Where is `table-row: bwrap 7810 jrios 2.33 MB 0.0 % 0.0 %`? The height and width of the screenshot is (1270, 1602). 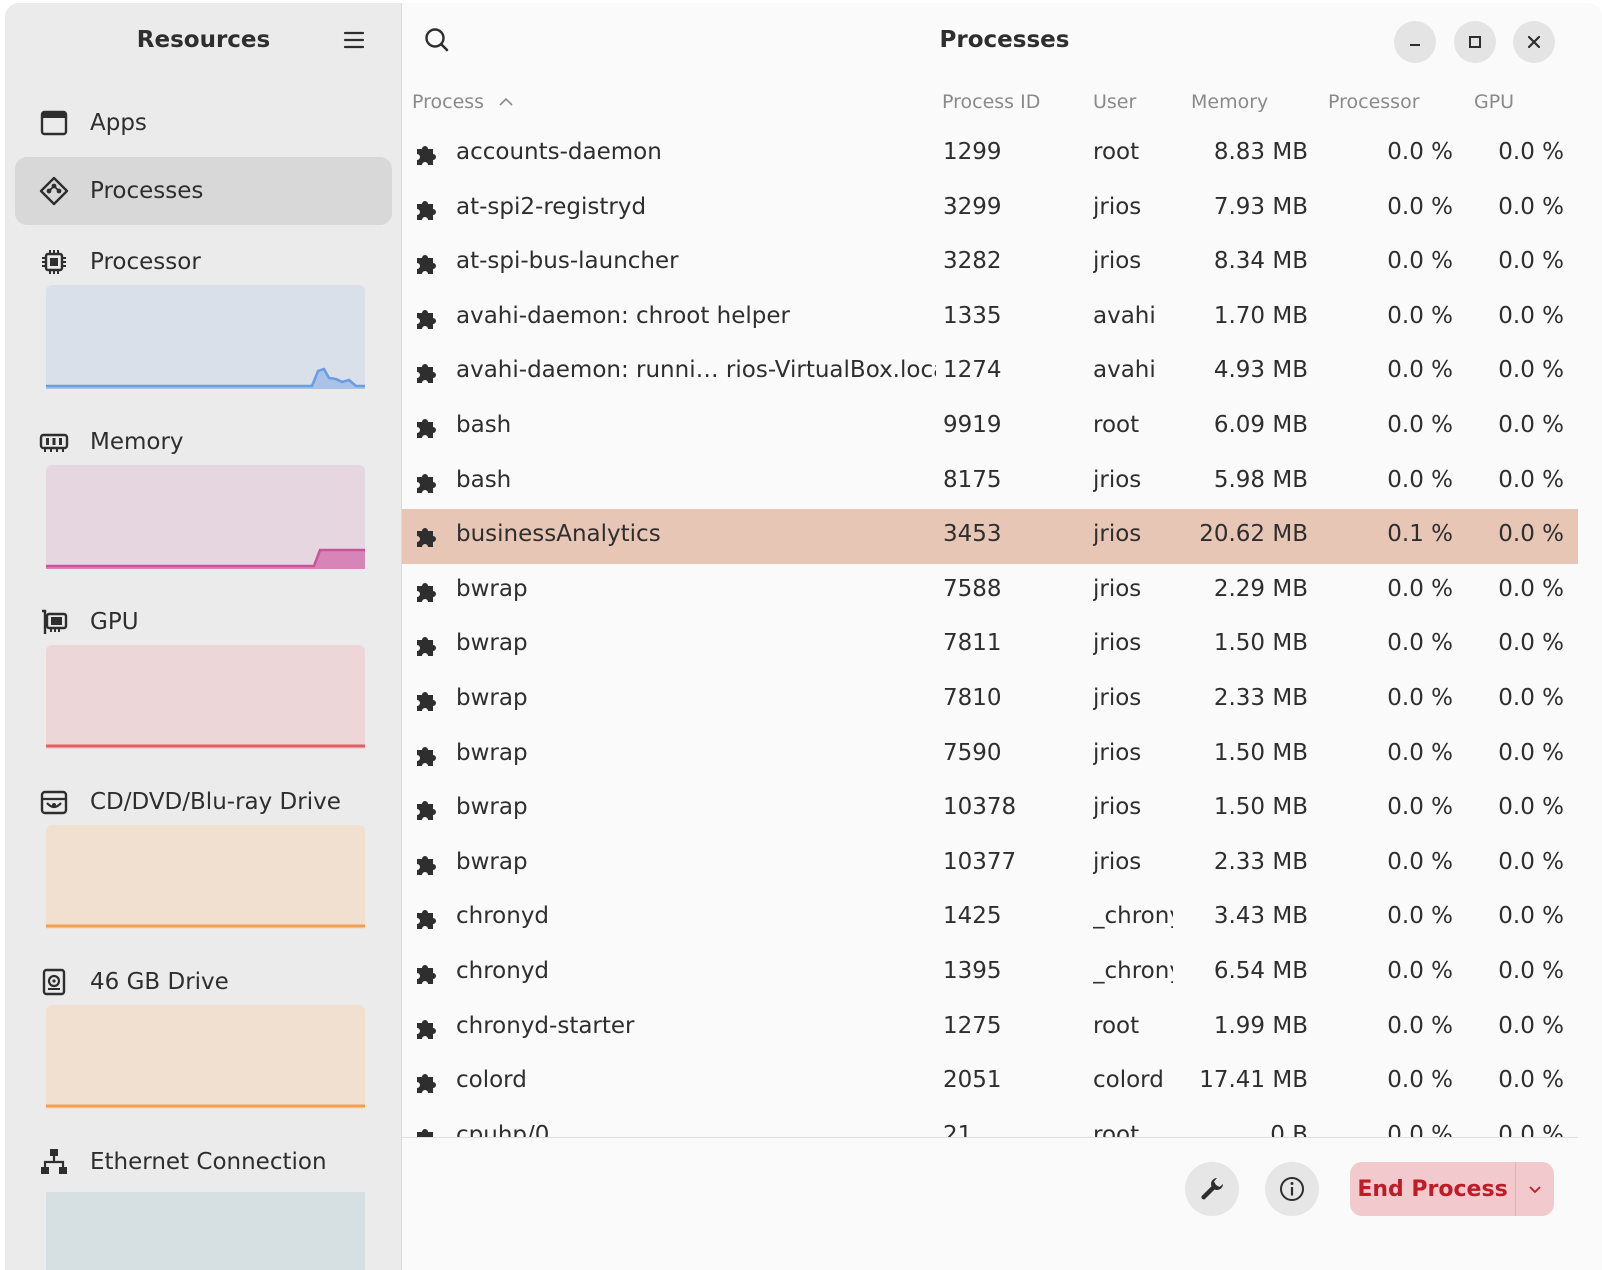
table-row: bwrap 7810 jrios 2.33 MB 0.0 % 0.0 % is located at coordinates (990, 700).